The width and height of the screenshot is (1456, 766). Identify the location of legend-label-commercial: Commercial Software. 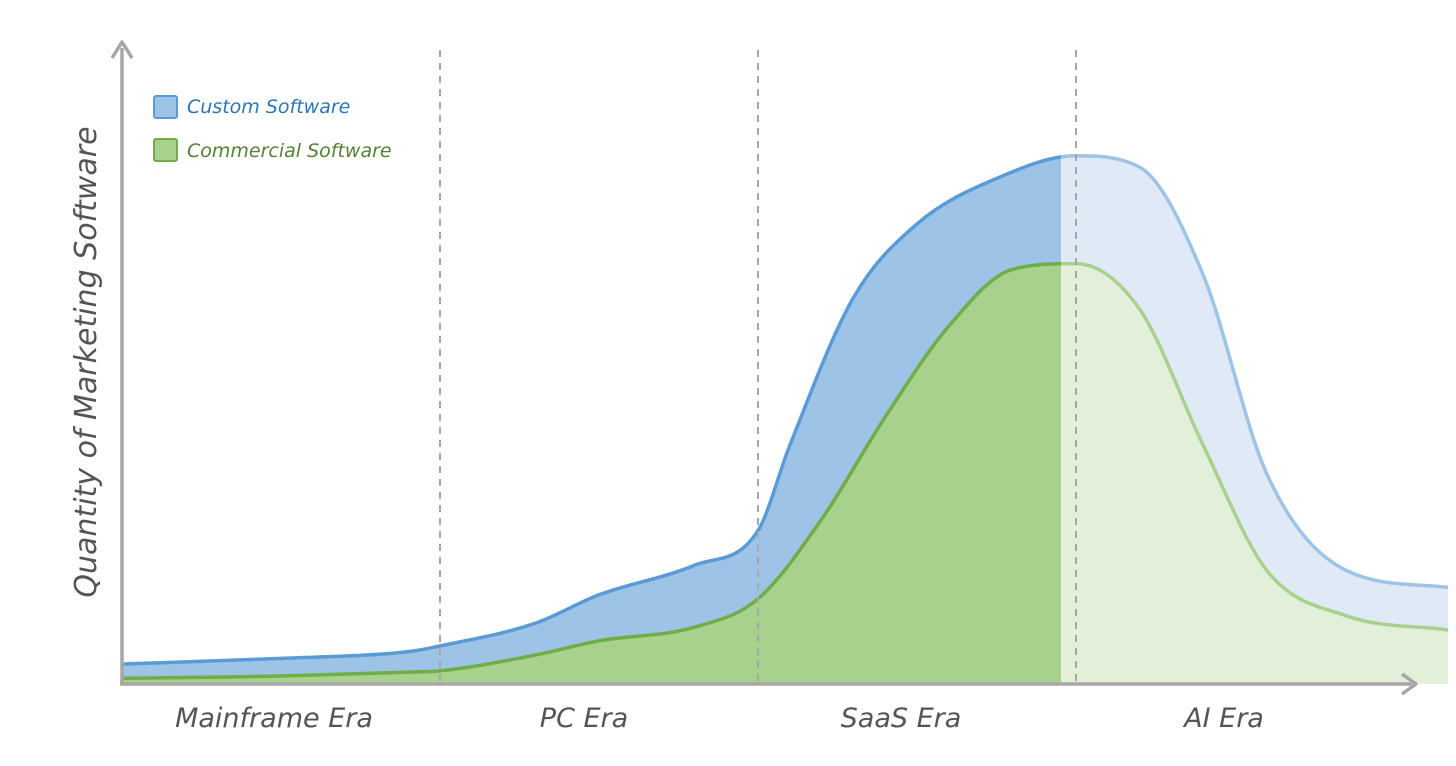
(289, 151).